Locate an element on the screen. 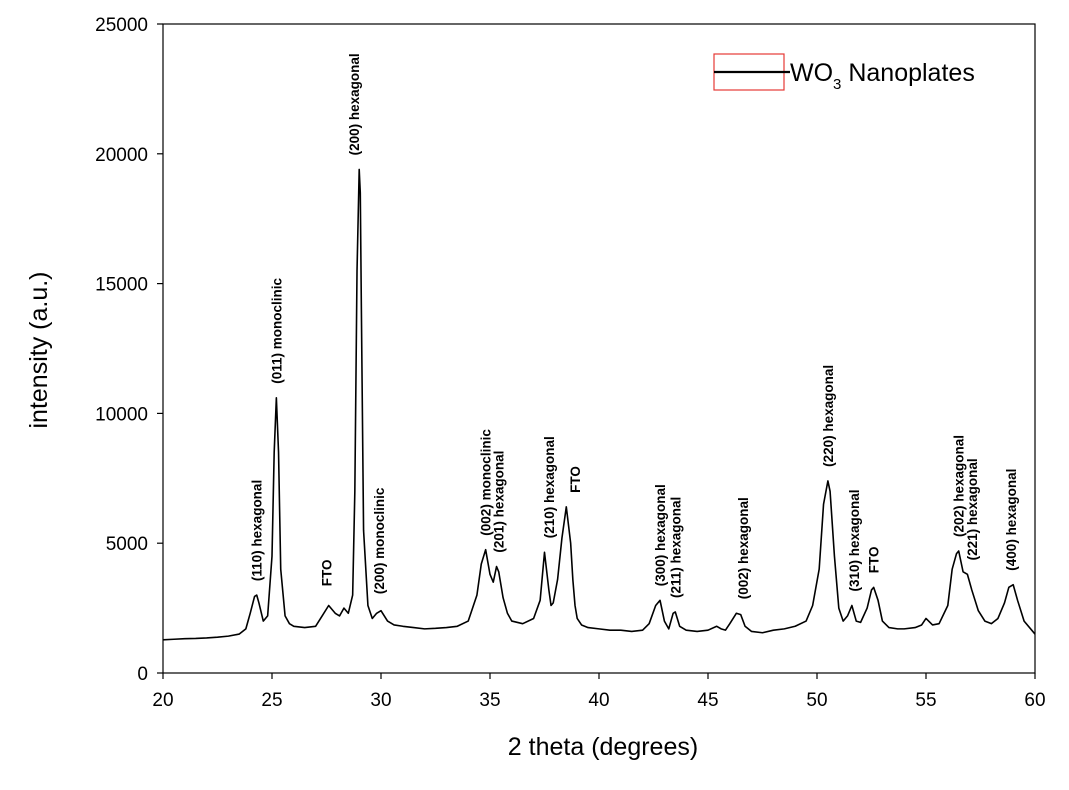 This screenshot has width=1069, height=790. peak-annotation: (011) monoclinic is located at coordinates (276, 331).